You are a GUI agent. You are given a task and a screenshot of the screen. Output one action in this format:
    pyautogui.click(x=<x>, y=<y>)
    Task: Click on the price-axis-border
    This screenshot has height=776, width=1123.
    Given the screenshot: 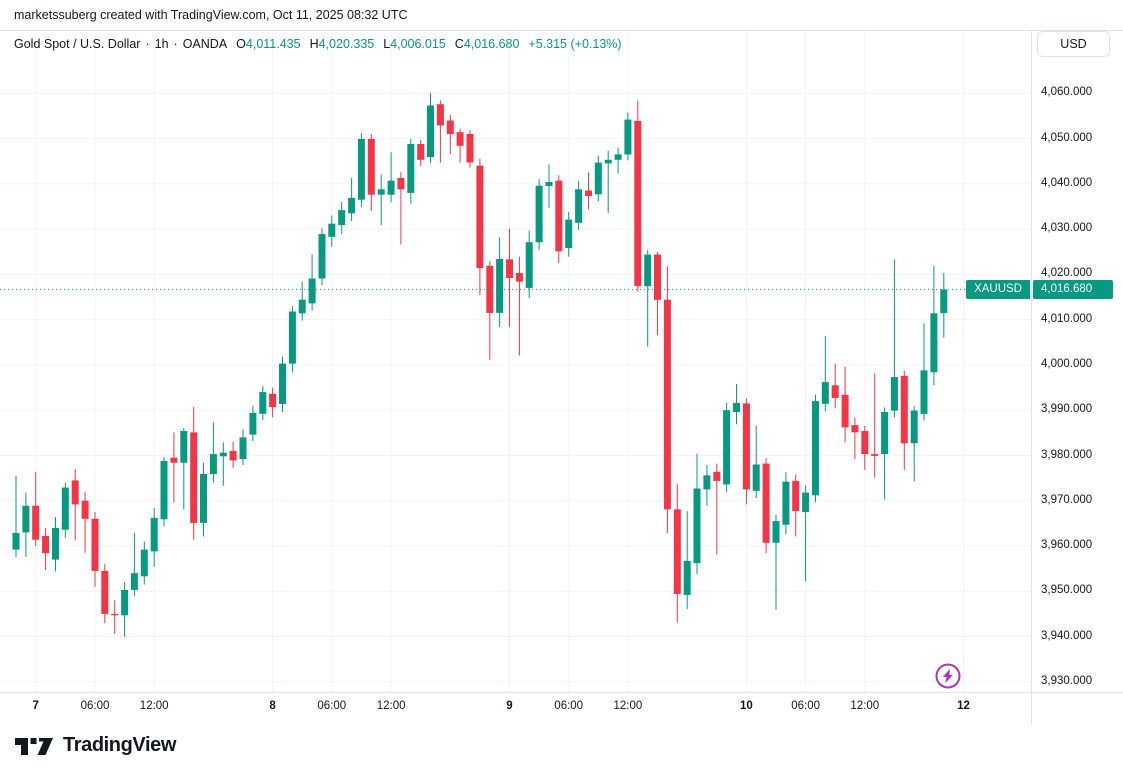 What is the action you would take?
    pyautogui.click(x=1031, y=377)
    